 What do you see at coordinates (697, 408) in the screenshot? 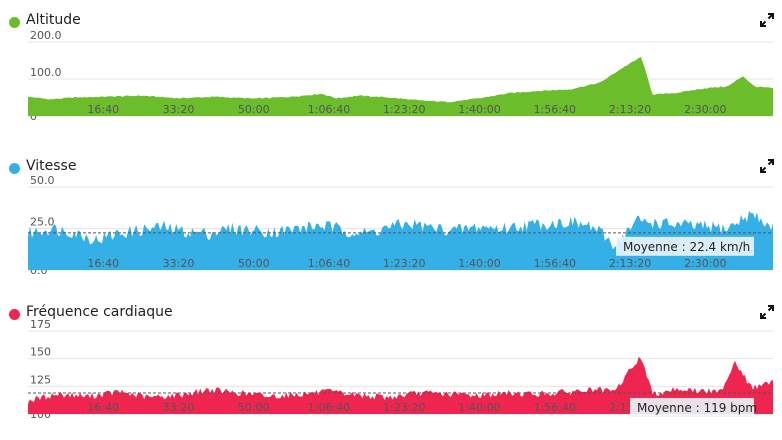
I see `heart-rate-average-label: Moyenne : 119 bpm` at bounding box center [697, 408].